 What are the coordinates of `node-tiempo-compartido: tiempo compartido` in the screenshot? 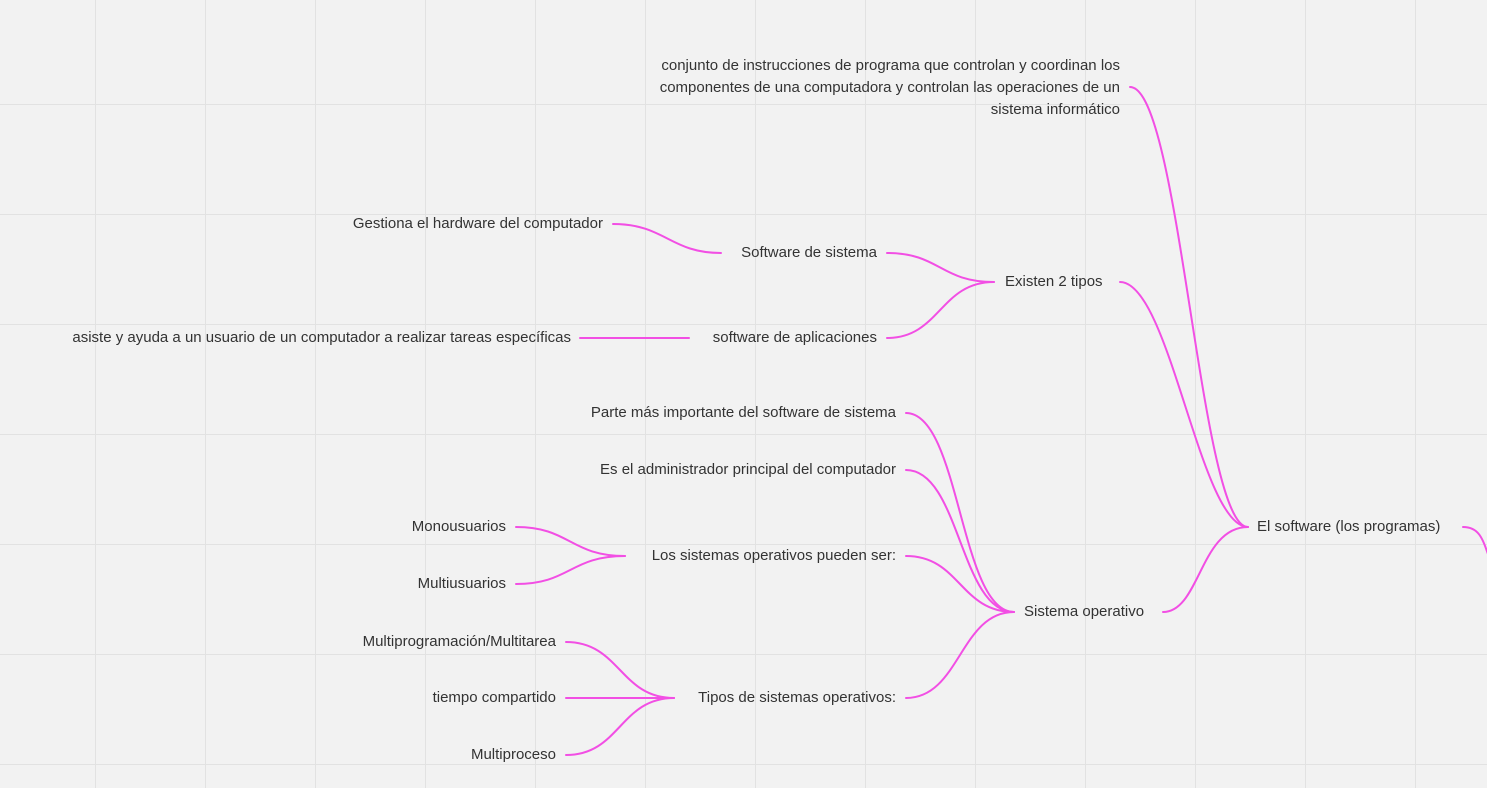 It's located at (494, 697).